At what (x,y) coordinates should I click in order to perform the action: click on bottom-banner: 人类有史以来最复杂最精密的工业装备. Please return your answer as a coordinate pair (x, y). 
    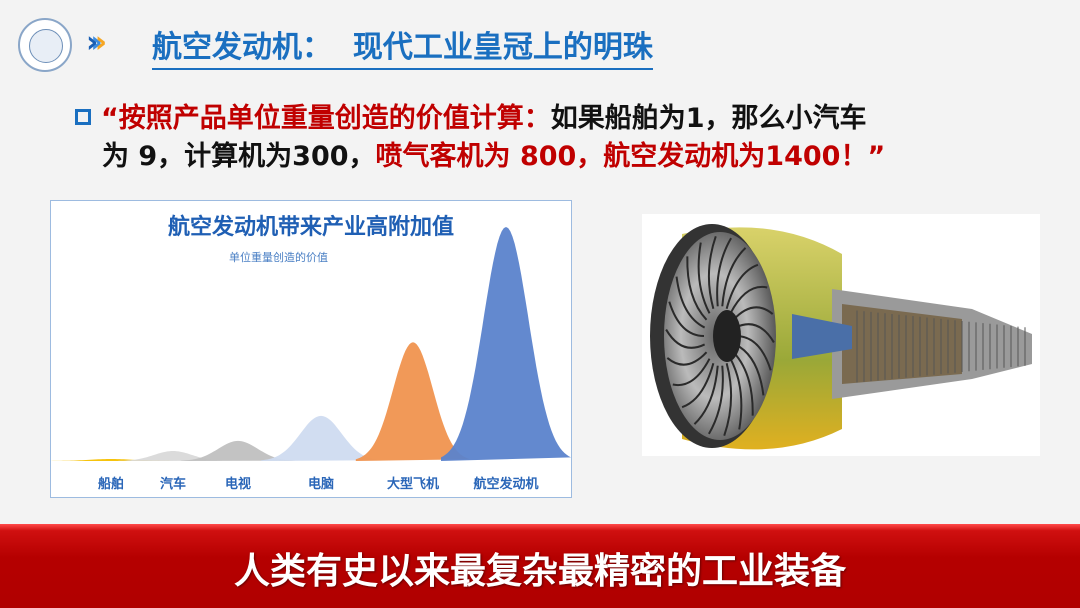
    Looking at the image, I should click on (540, 566).